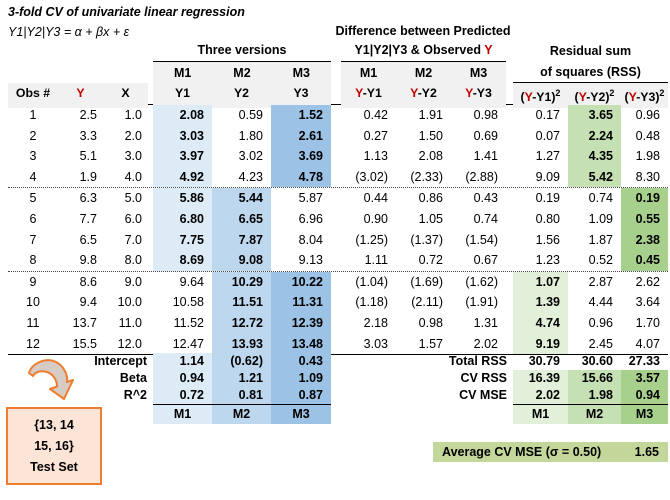 Image resolution: width=670 pixels, height=500 pixels. What do you see at coordinates (594, 378) in the screenshot?
I see `cv-rss-m2: 15.66` at bounding box center [594, 378].